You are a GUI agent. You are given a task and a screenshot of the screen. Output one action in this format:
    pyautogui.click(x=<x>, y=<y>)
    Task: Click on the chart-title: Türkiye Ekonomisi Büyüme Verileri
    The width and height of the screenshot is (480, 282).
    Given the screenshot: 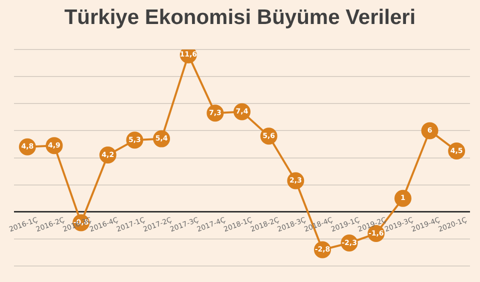 What is the action you would take?
    pyautogui.click(x=240, y=18)
    